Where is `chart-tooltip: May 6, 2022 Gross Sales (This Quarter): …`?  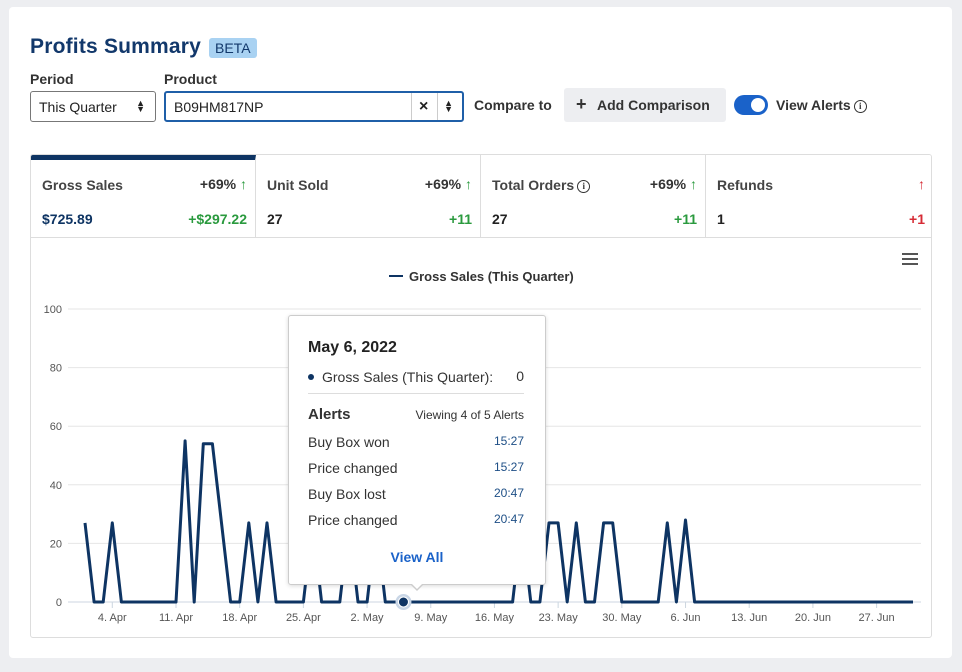 chart-tooltip: May 6, 2022 Gross Sales (This Quarter): … is located at coordinates (417, 450).